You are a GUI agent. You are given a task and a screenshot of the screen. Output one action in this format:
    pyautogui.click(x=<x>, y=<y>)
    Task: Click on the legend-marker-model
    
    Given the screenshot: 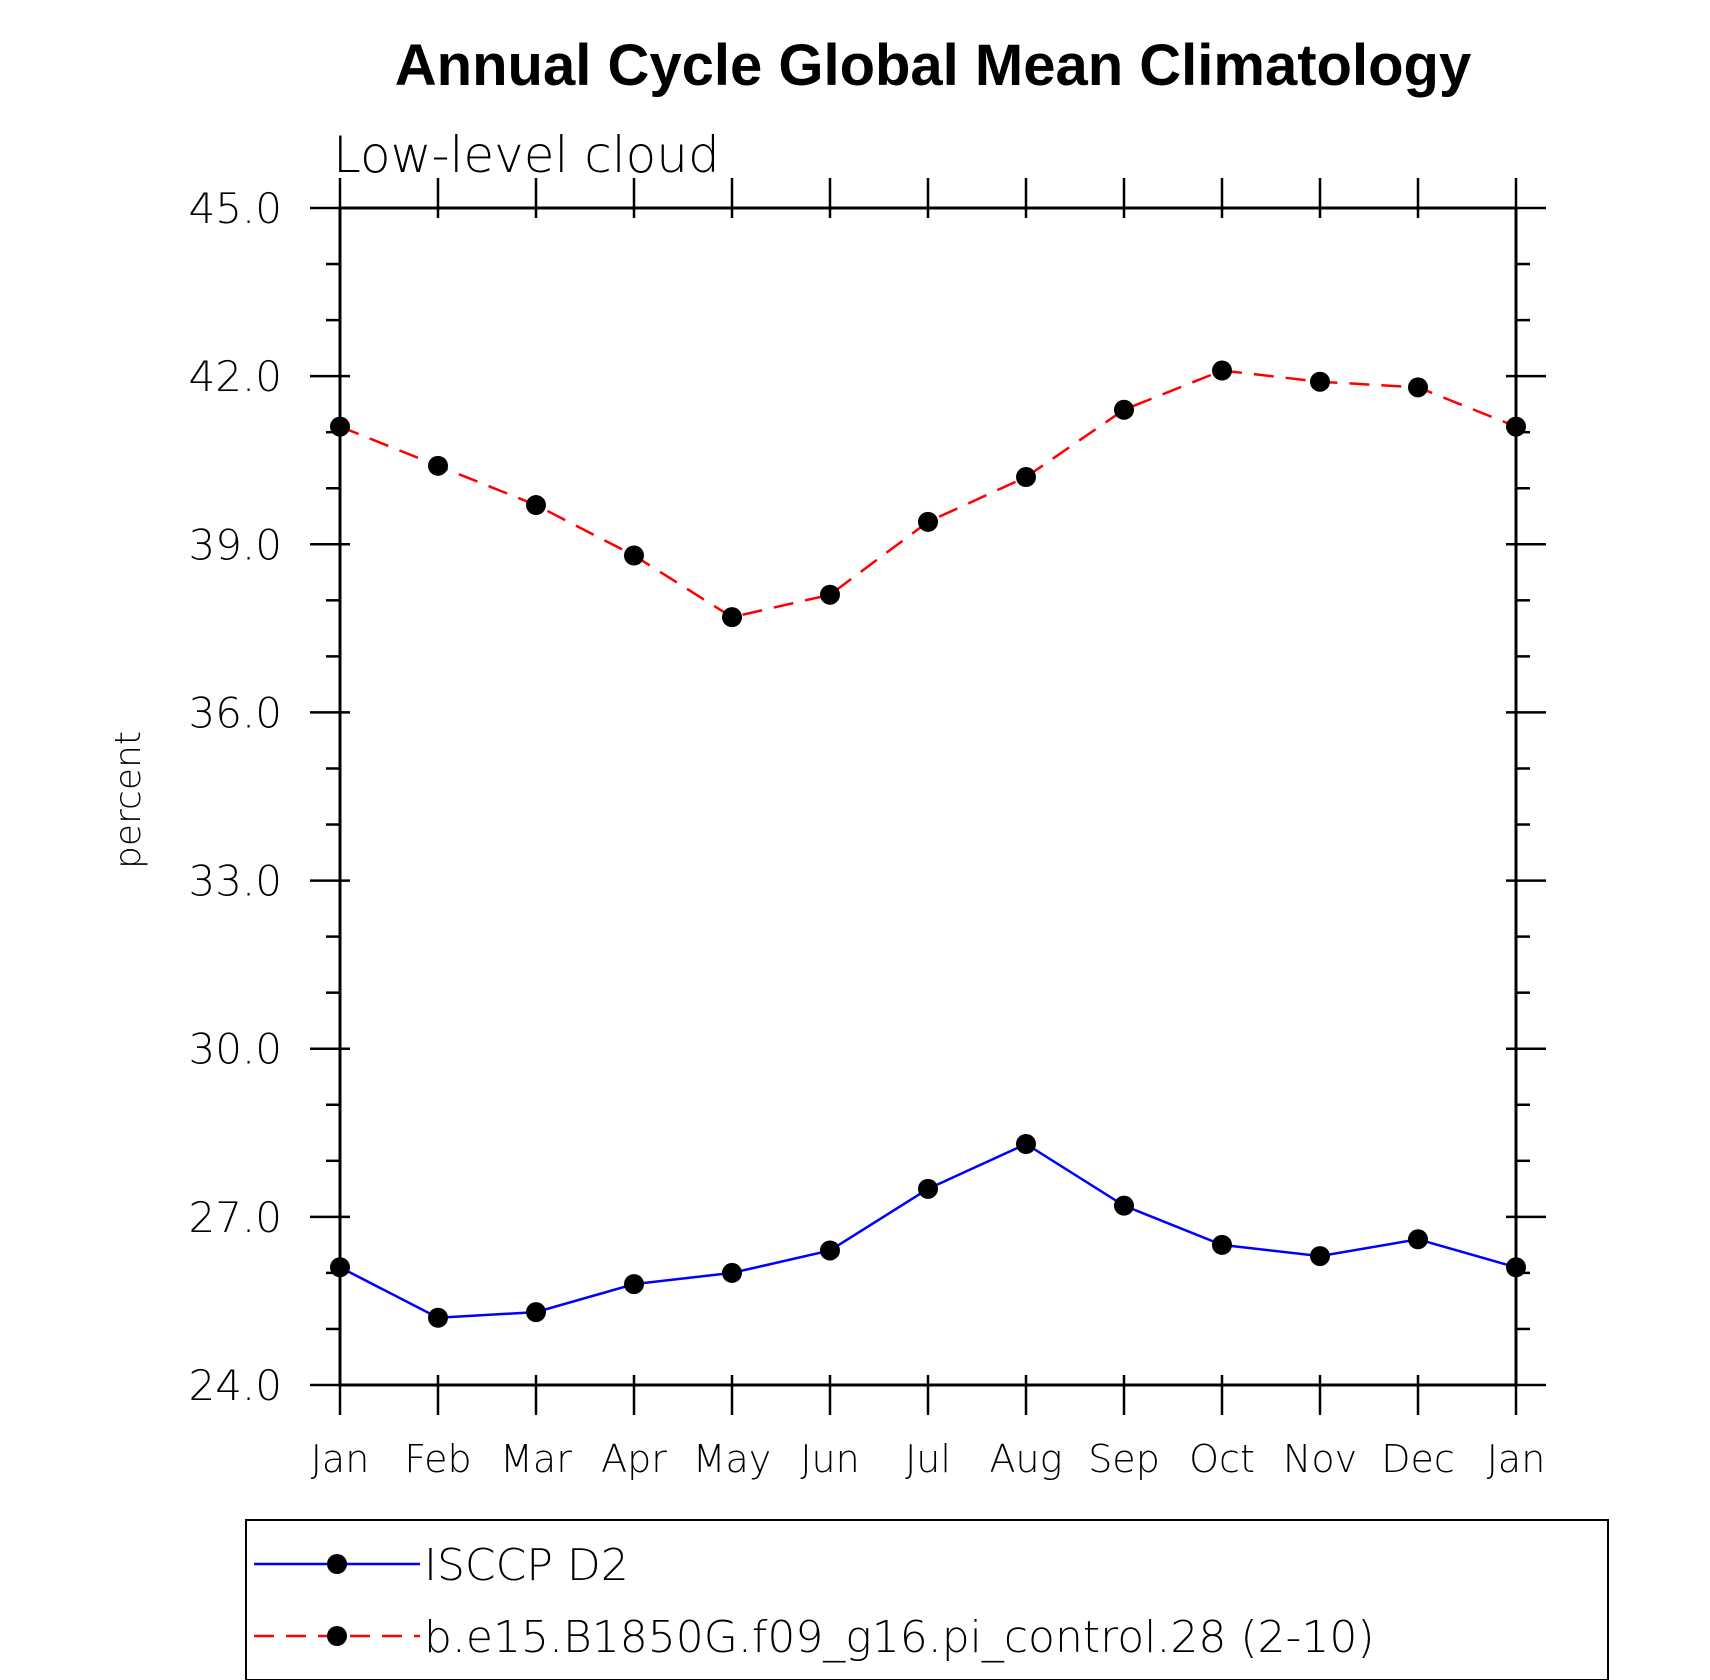 What is the action you would take?
    pyautogui.click(x=337, y=1636)
    